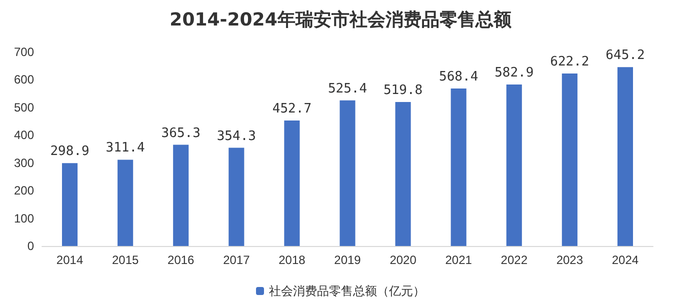  I want to click on x-tick-label: 2018, so click(292, 260).